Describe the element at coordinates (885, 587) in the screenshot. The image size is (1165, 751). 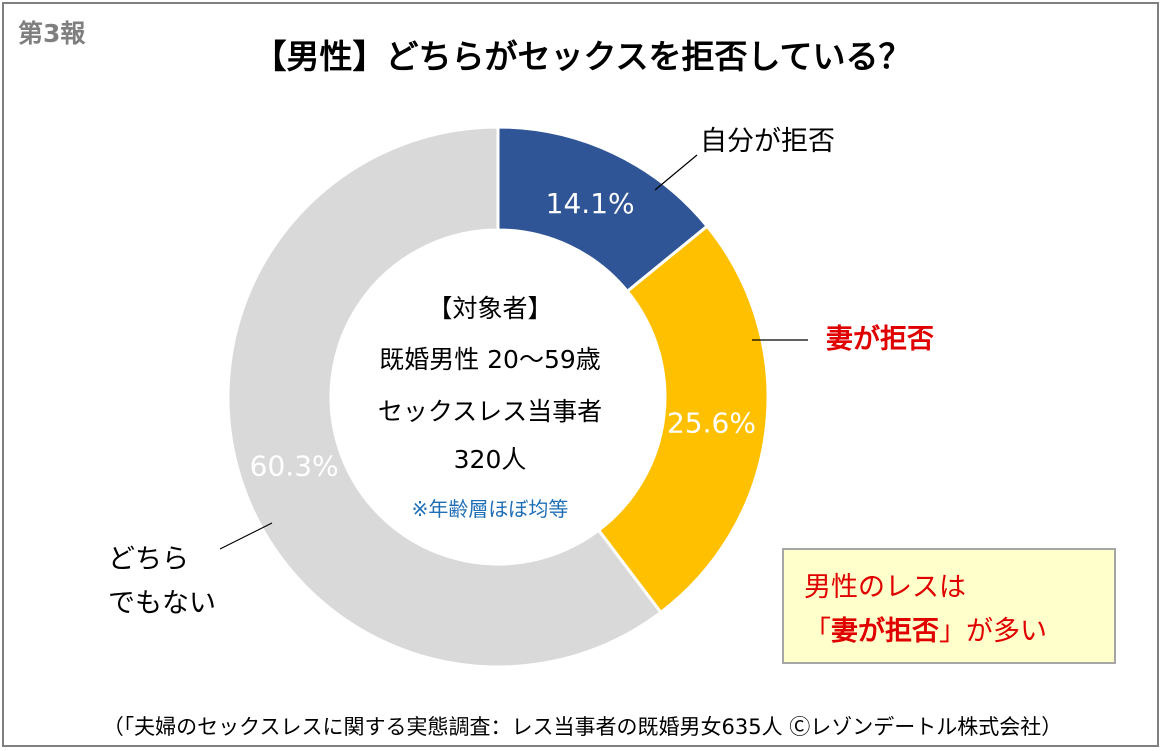
I see `callout-line1: 男性のレスは` at that location.